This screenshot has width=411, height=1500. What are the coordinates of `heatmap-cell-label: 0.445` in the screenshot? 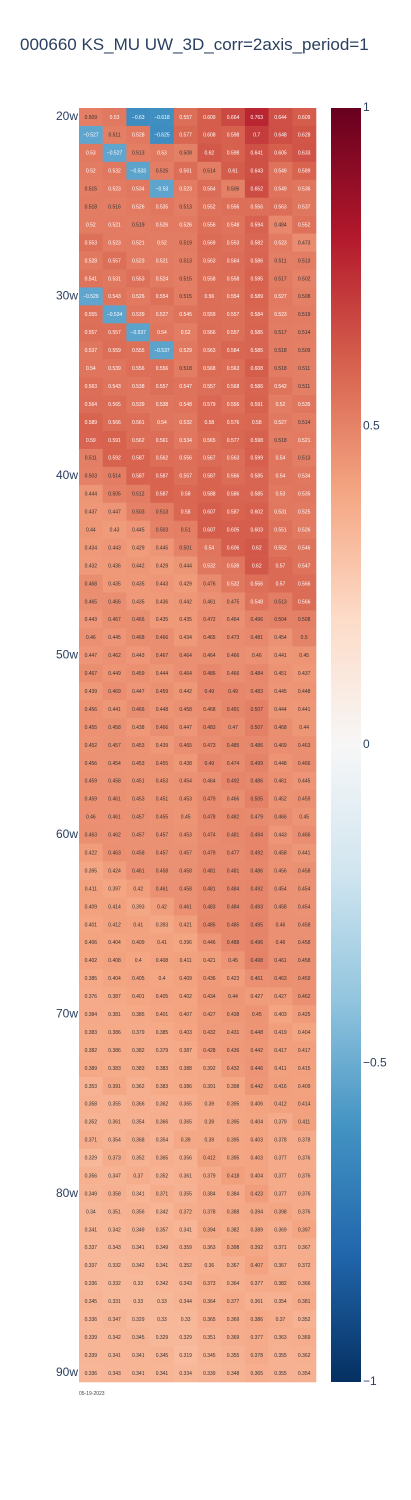 It's located at (114, 638).